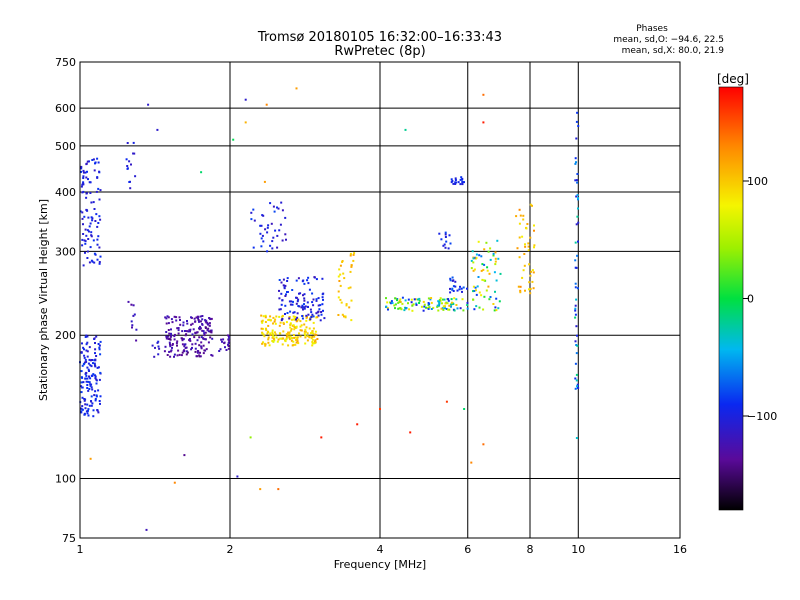  What do you see at coordinates (65, 251) in the screenshot?
I see `y-tick-label: 300` at bounding box center [65, 251].